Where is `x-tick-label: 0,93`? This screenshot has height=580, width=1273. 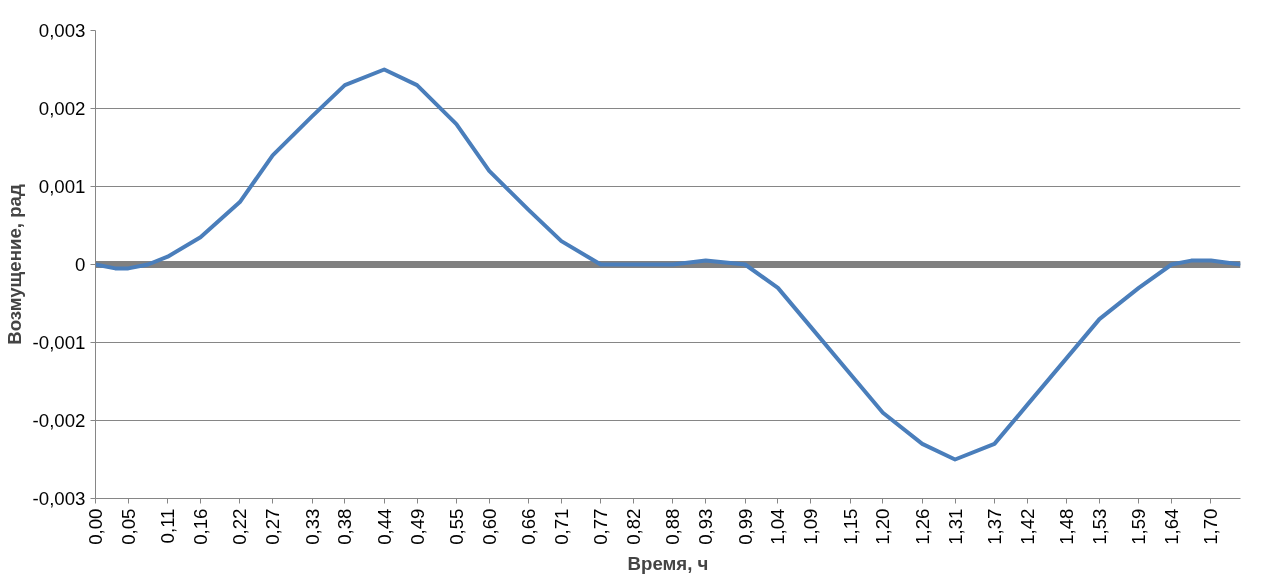
x-tick-label: 0,93 is located at coordinates (706, 526).